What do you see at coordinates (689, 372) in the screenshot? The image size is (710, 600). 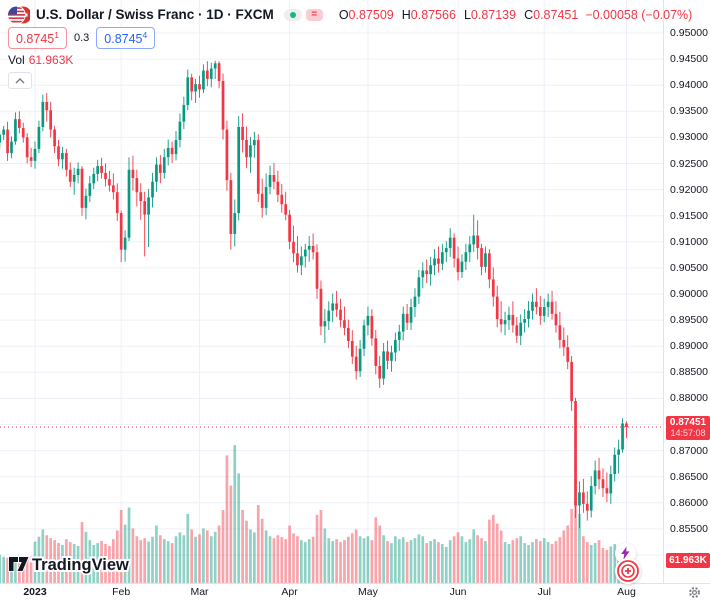 I see `price-tick-label: 0.88500` at bounding box center [689, 372].